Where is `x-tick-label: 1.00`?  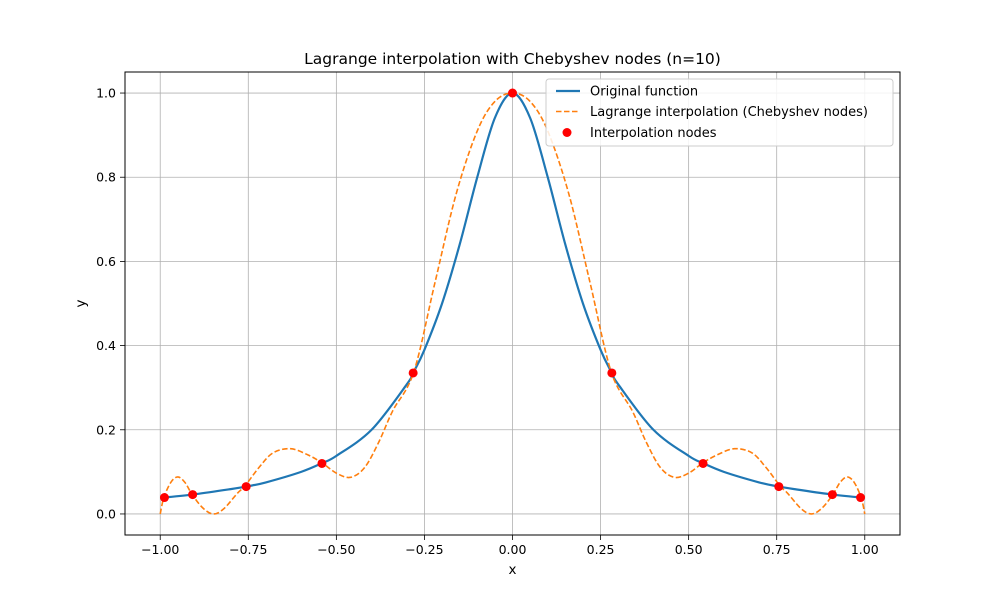
x-tick-label: 1.00 is located at coordinates (865, 549).